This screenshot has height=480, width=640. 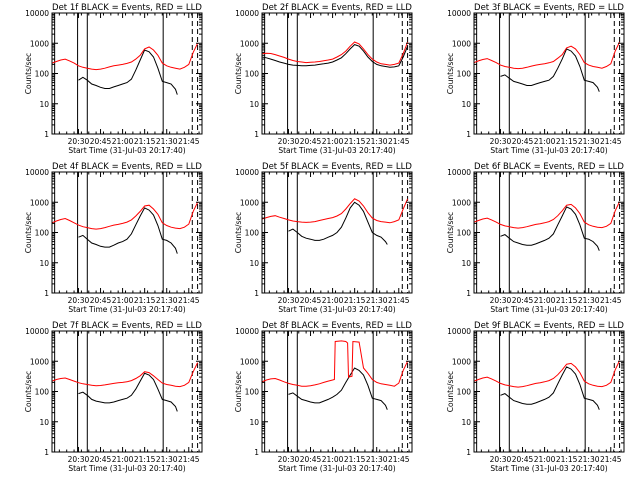 I want to click on panel-title: Det 3f BLACK = Events, RED = LLD, so click(x=549, y=8).